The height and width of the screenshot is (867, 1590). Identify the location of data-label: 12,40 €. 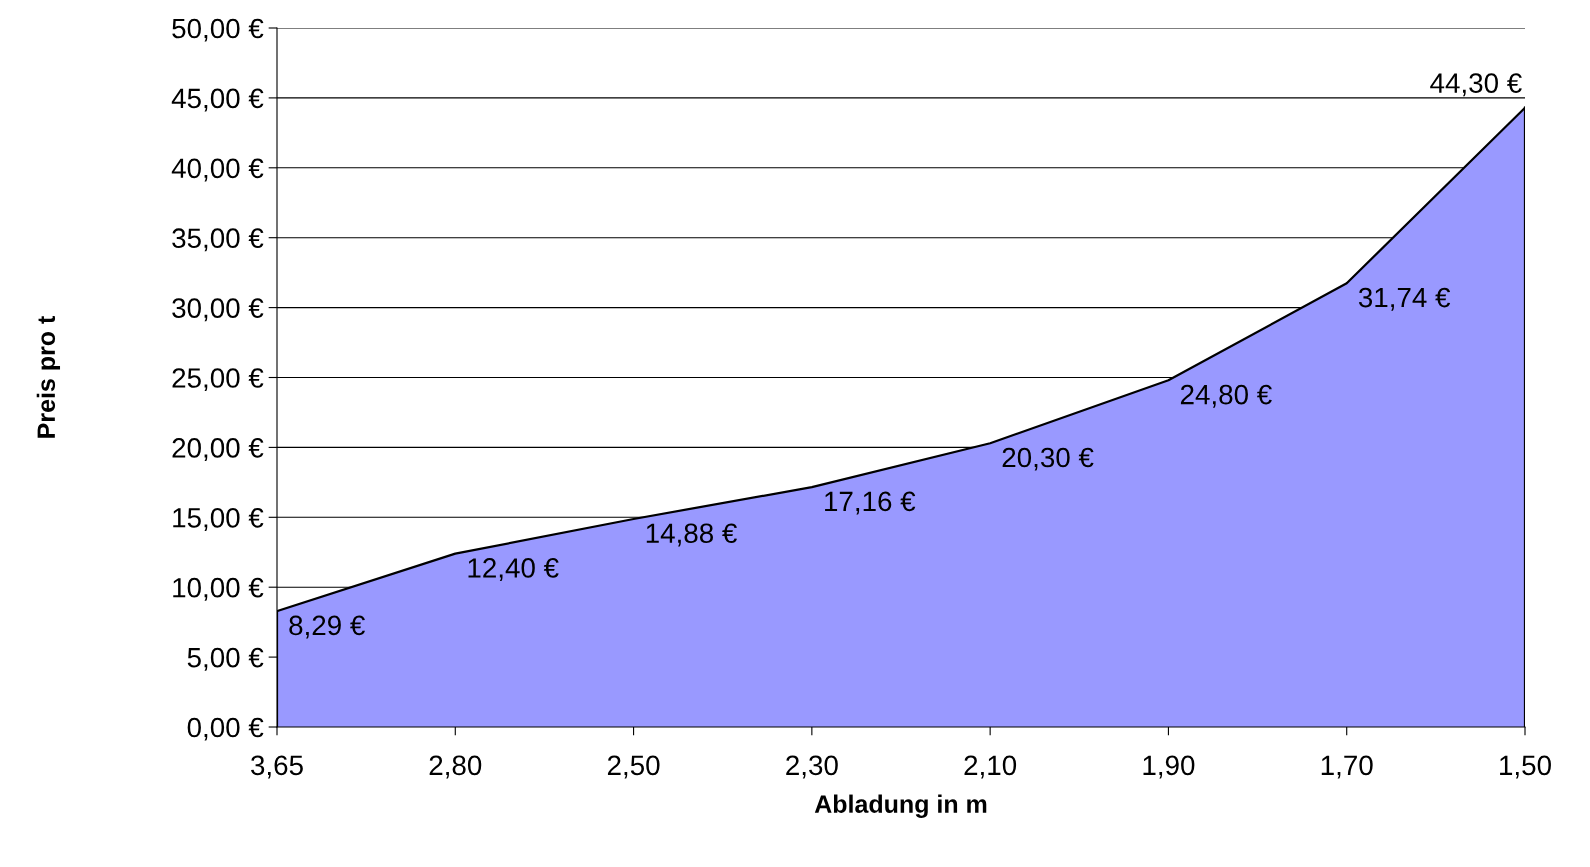
(513, 570).